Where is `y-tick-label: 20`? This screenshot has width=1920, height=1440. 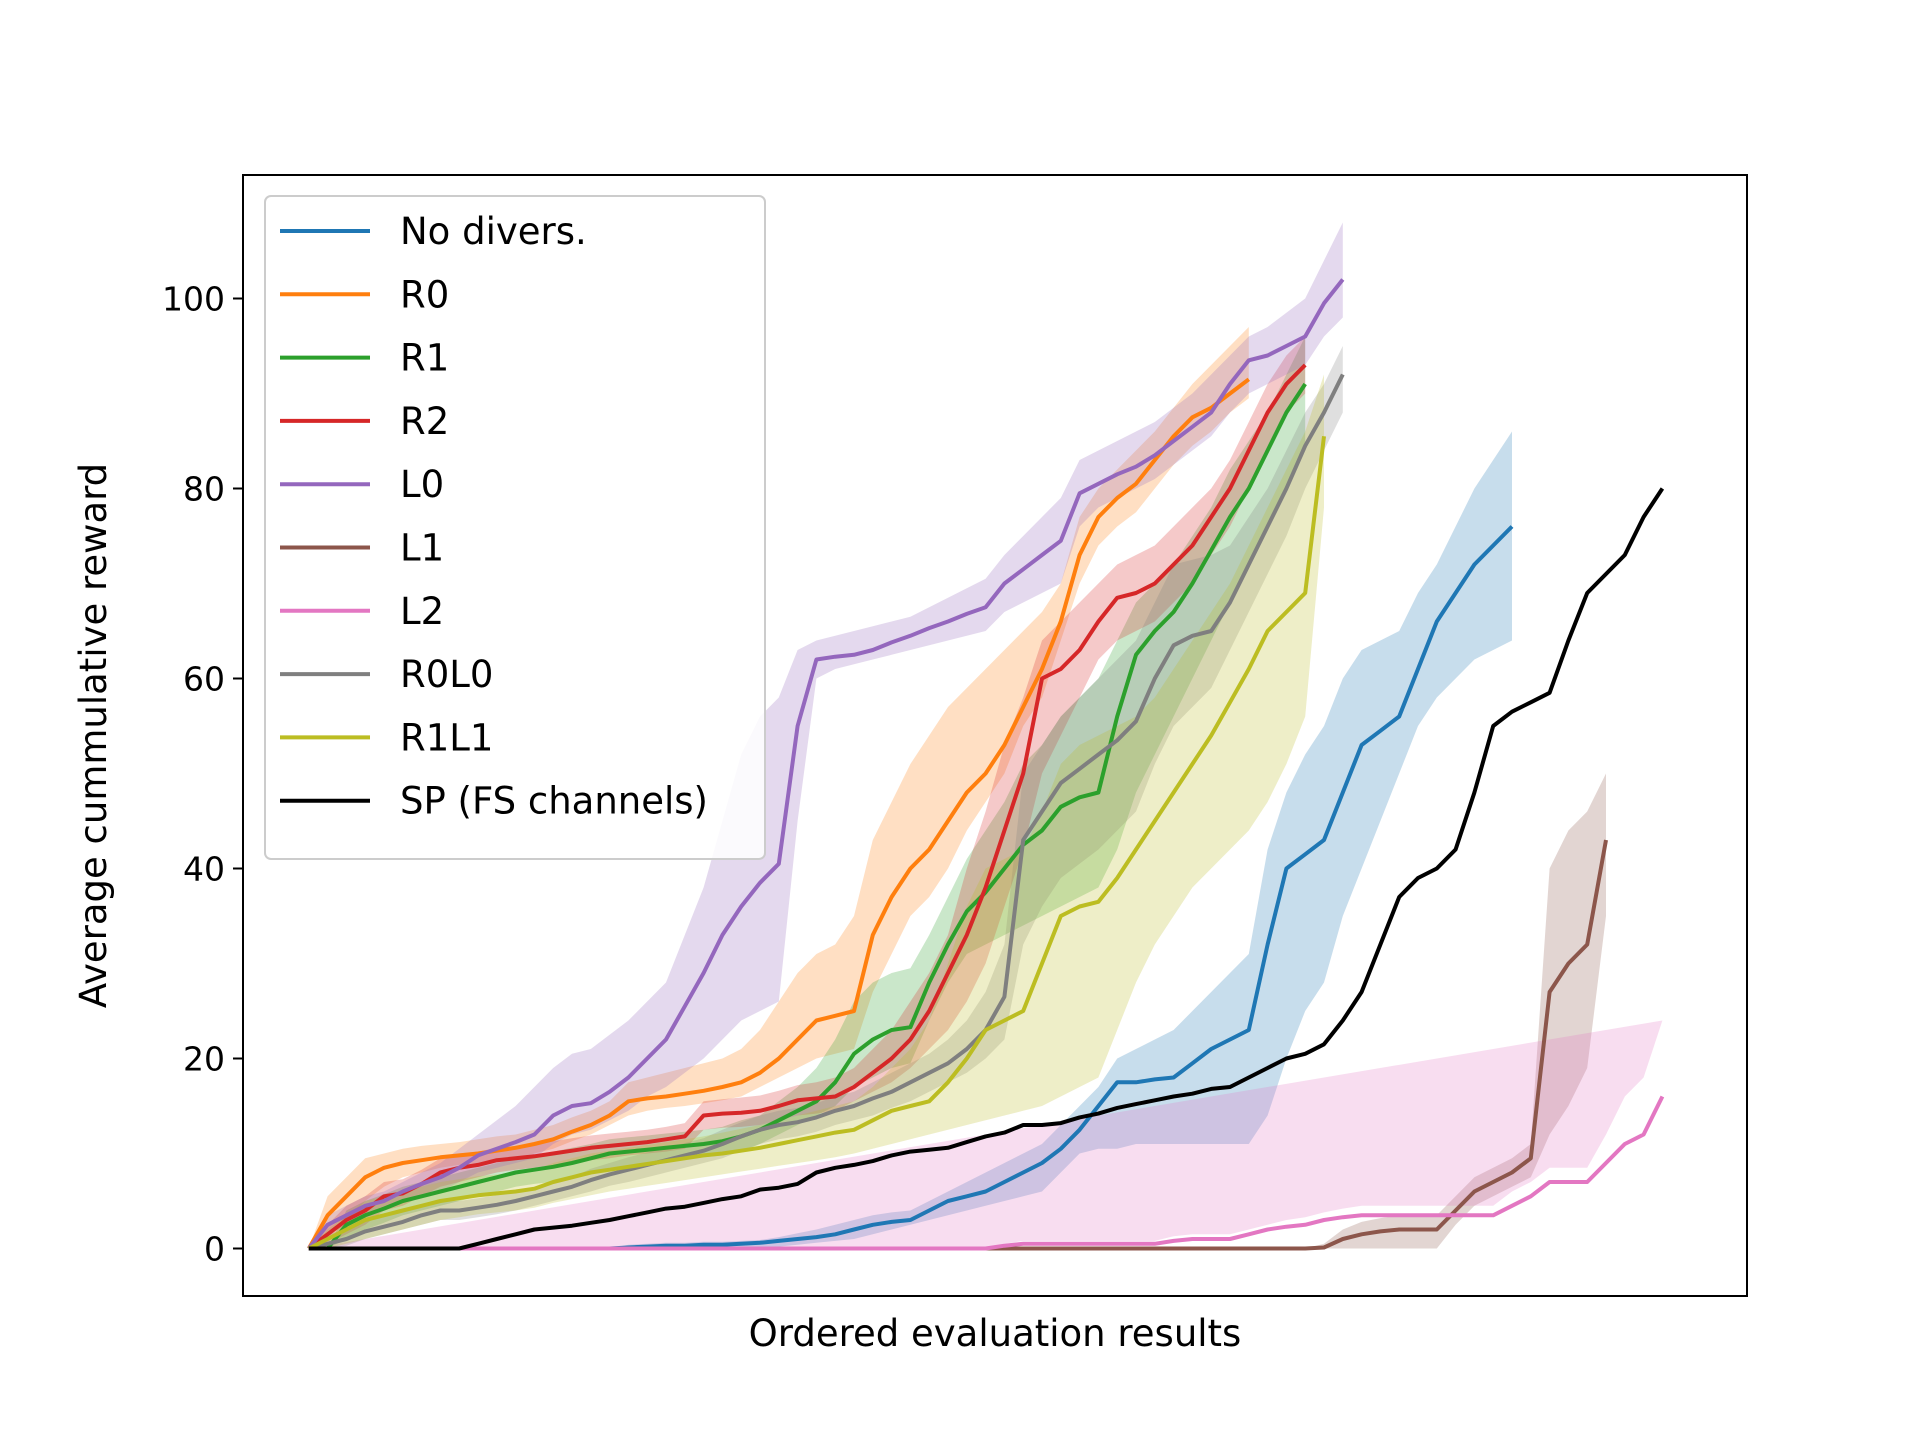
y-tick-label: 20 is located at coordinates (204, 1059).